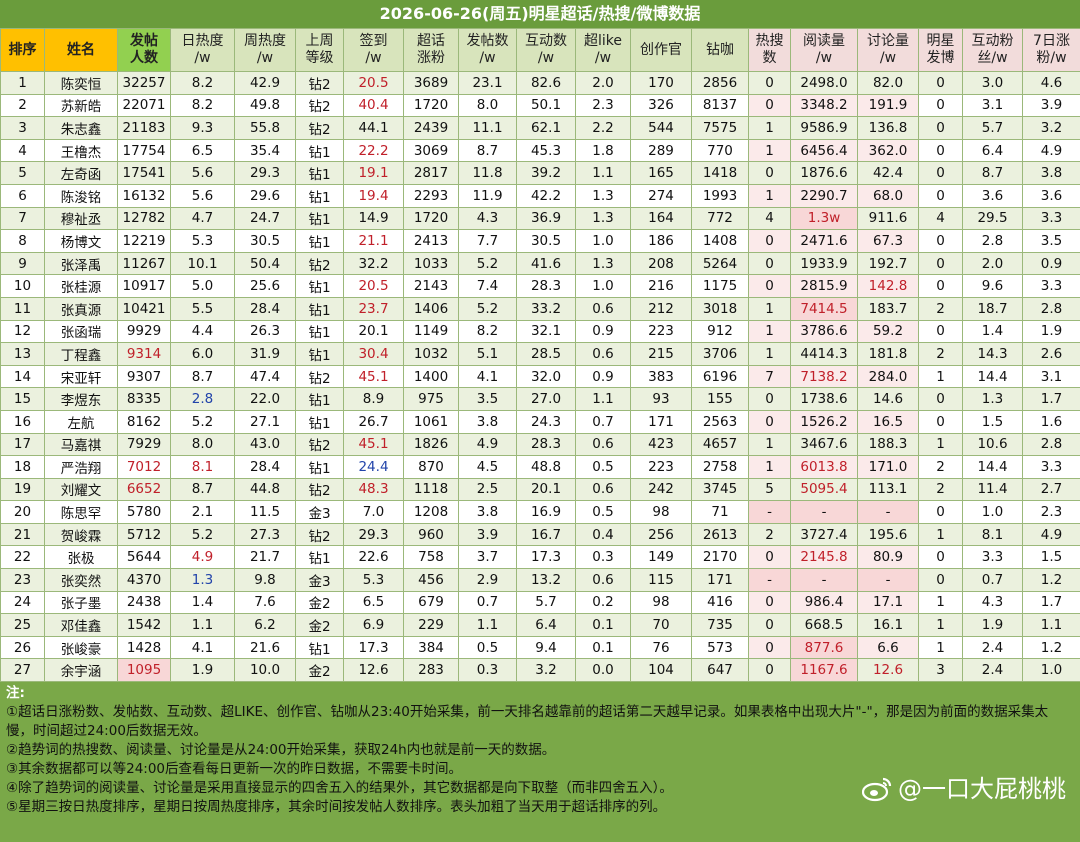  I want to click on table-cell: 钻1, so click(319, 399).